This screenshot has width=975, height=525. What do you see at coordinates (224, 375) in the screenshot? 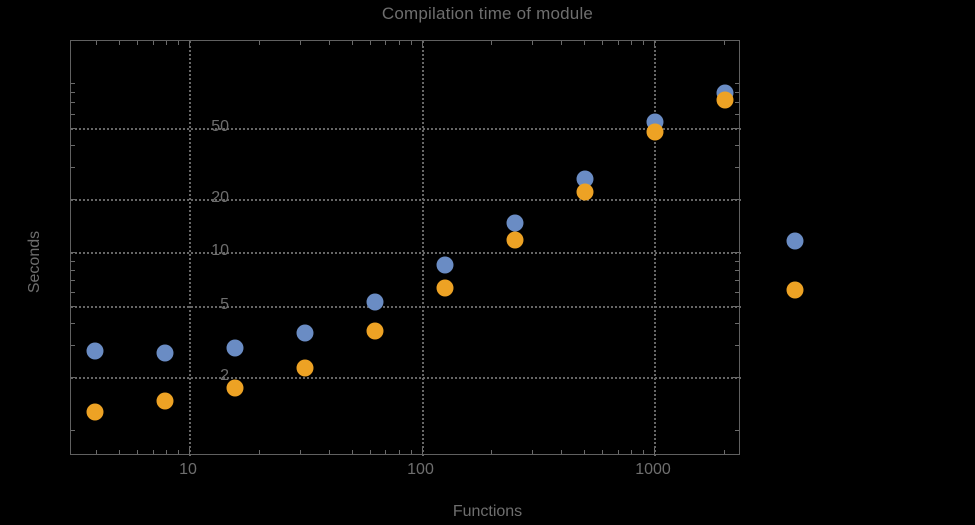
I see `y-tick-label-2: 2` at bounding box center [224, 375].